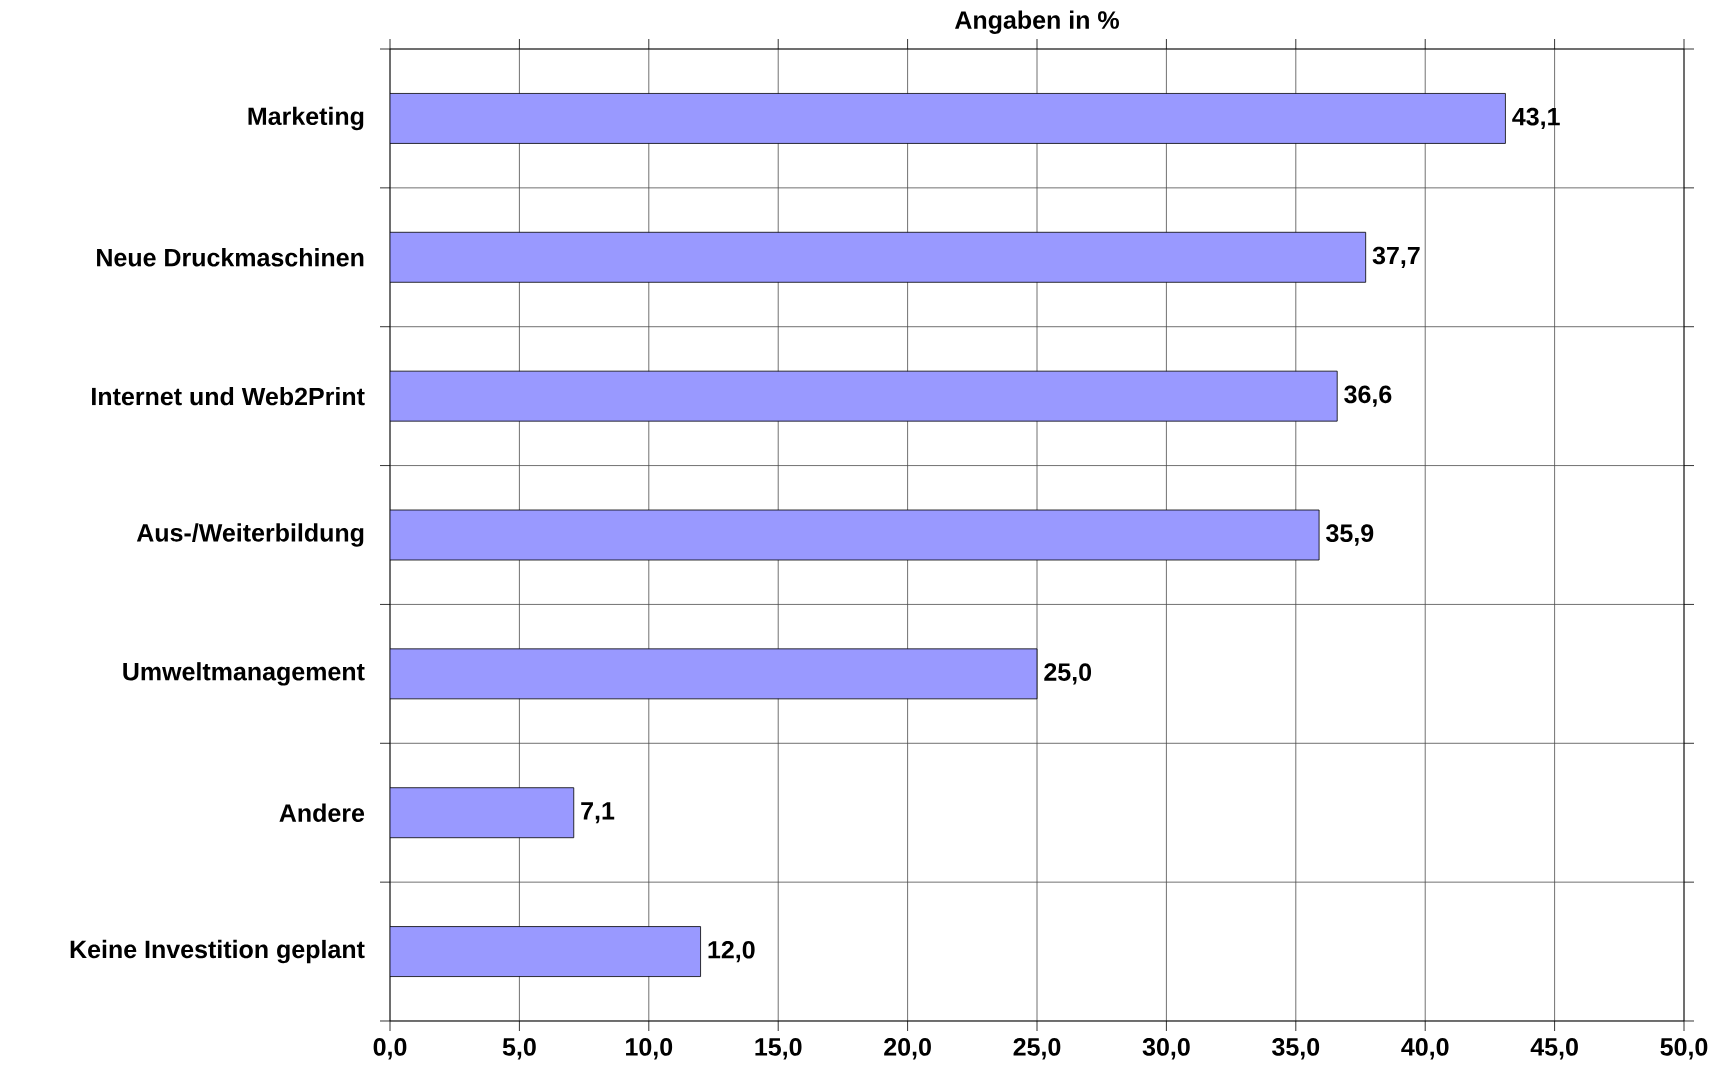  Describe the element at coordinates (1296, 1049) in the screenshot. I see `x-tick-label: 35,0` at that location.